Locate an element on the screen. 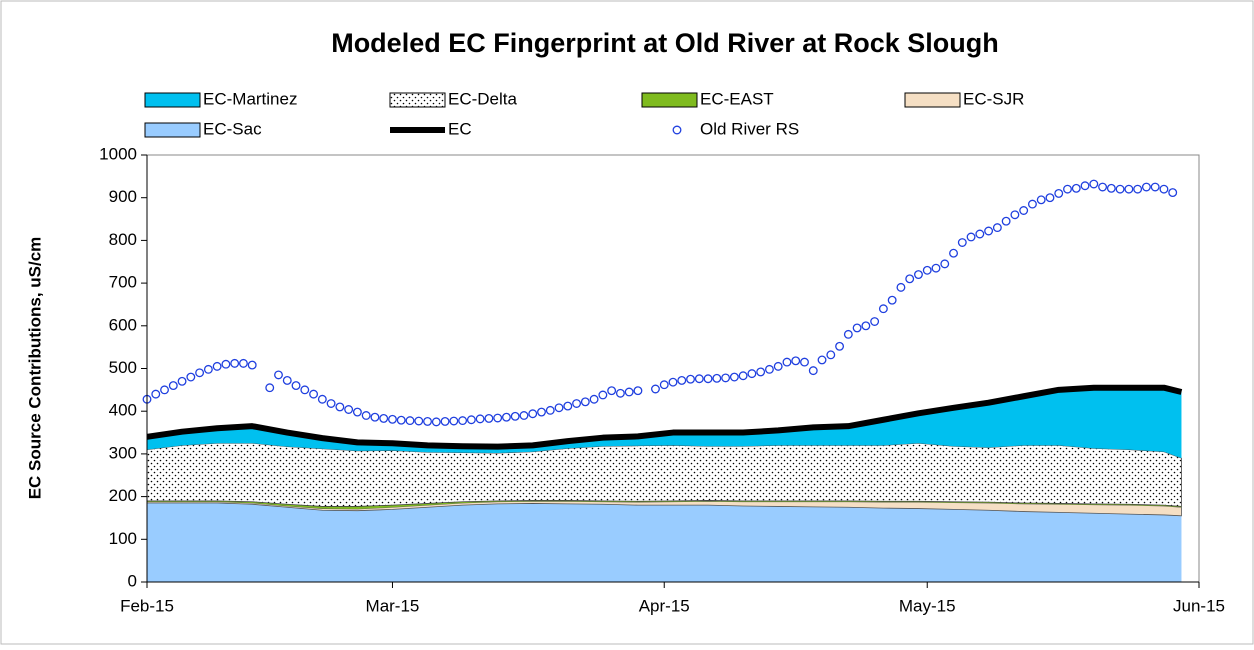 Image resolution: width=1254 pixels, height=650 pixels. y-tick-label: 800 is located at coordinates (123, 239).